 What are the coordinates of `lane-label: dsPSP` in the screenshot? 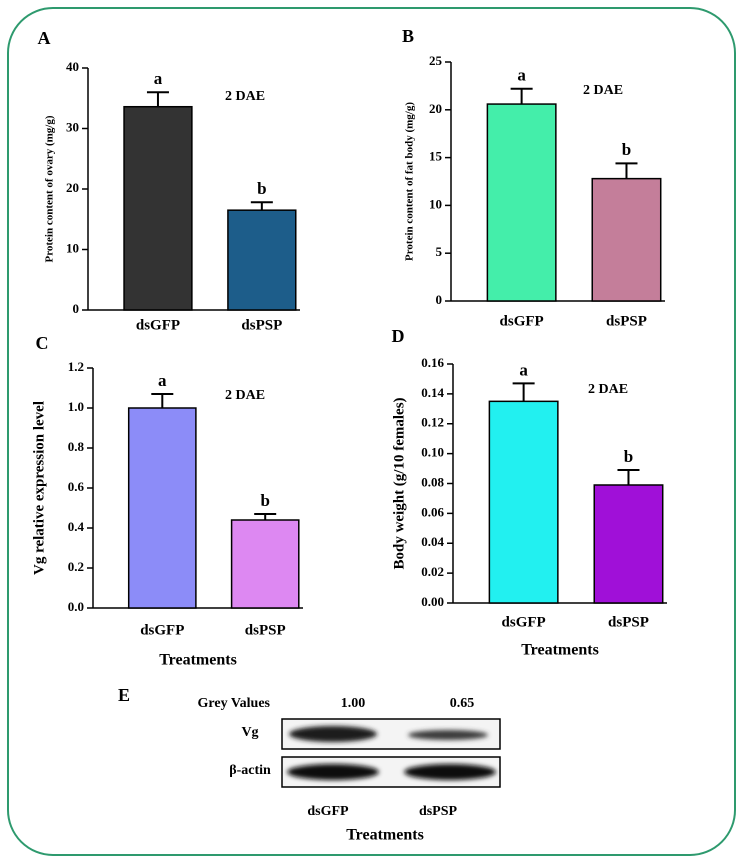 It's located at (438, 811).